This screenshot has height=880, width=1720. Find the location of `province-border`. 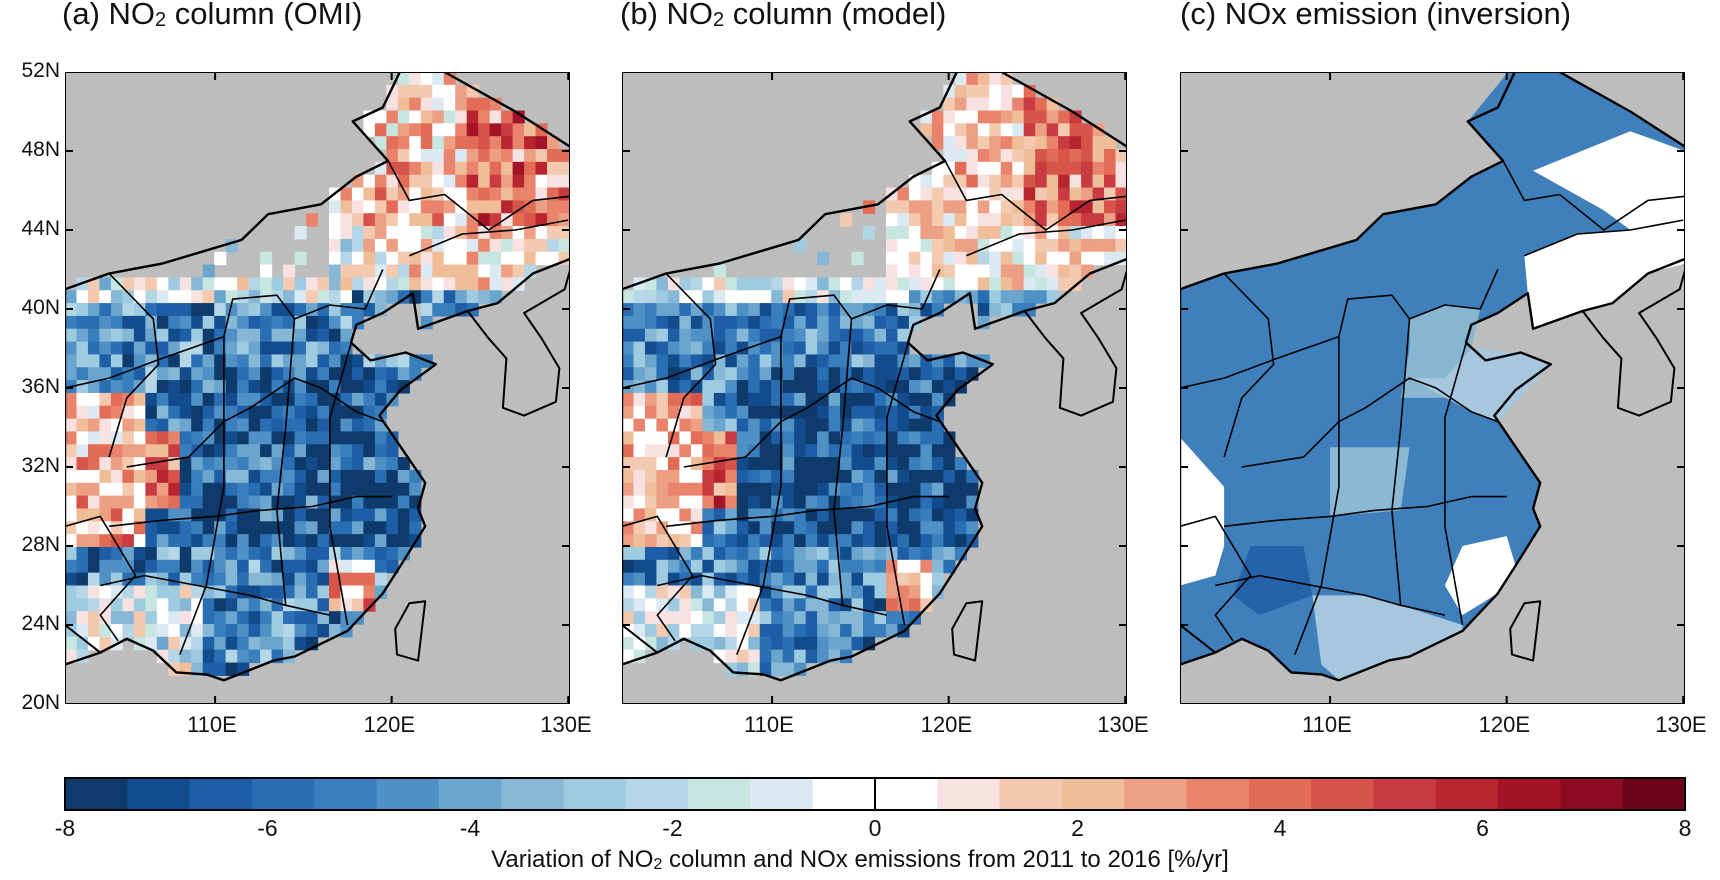

province-border is located at coordinates (807, 511).